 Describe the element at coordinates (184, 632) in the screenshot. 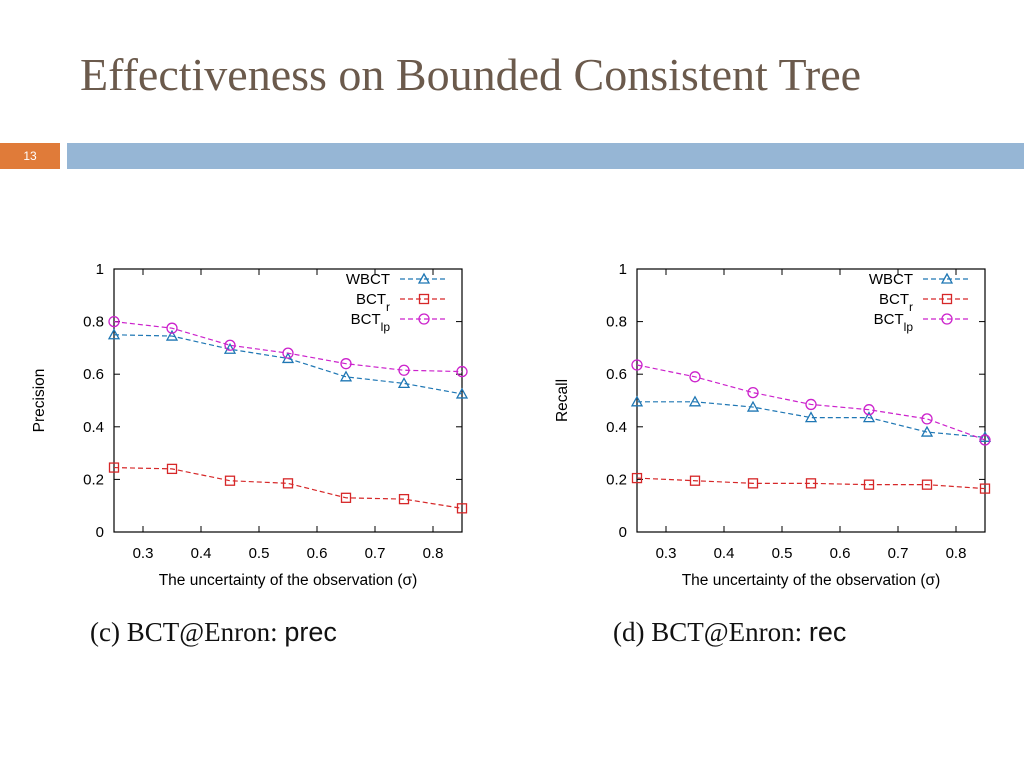

I see `caption-precision-prefix: (c) BCT@Enron:` at that location.